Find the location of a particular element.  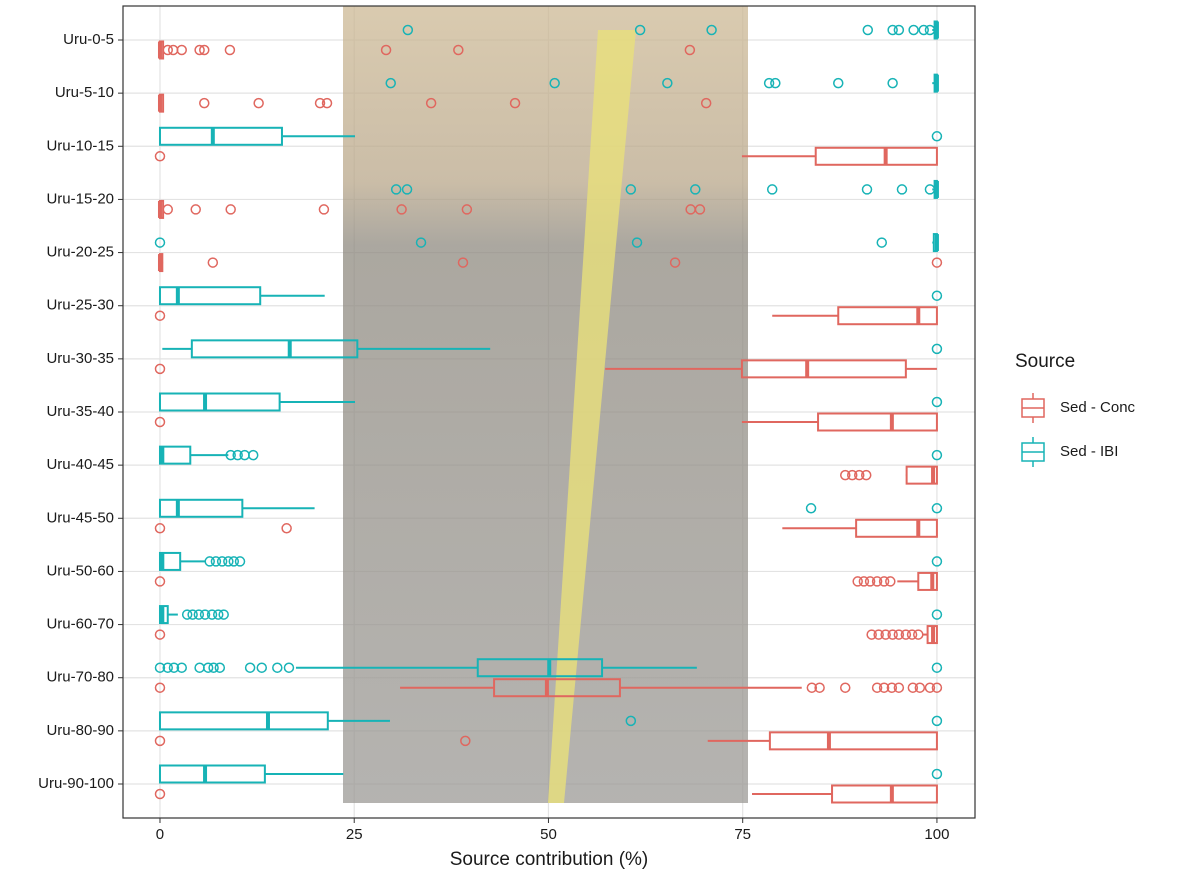

y-tick-label: Uru-70-80 is located at coordinates (80, 677).